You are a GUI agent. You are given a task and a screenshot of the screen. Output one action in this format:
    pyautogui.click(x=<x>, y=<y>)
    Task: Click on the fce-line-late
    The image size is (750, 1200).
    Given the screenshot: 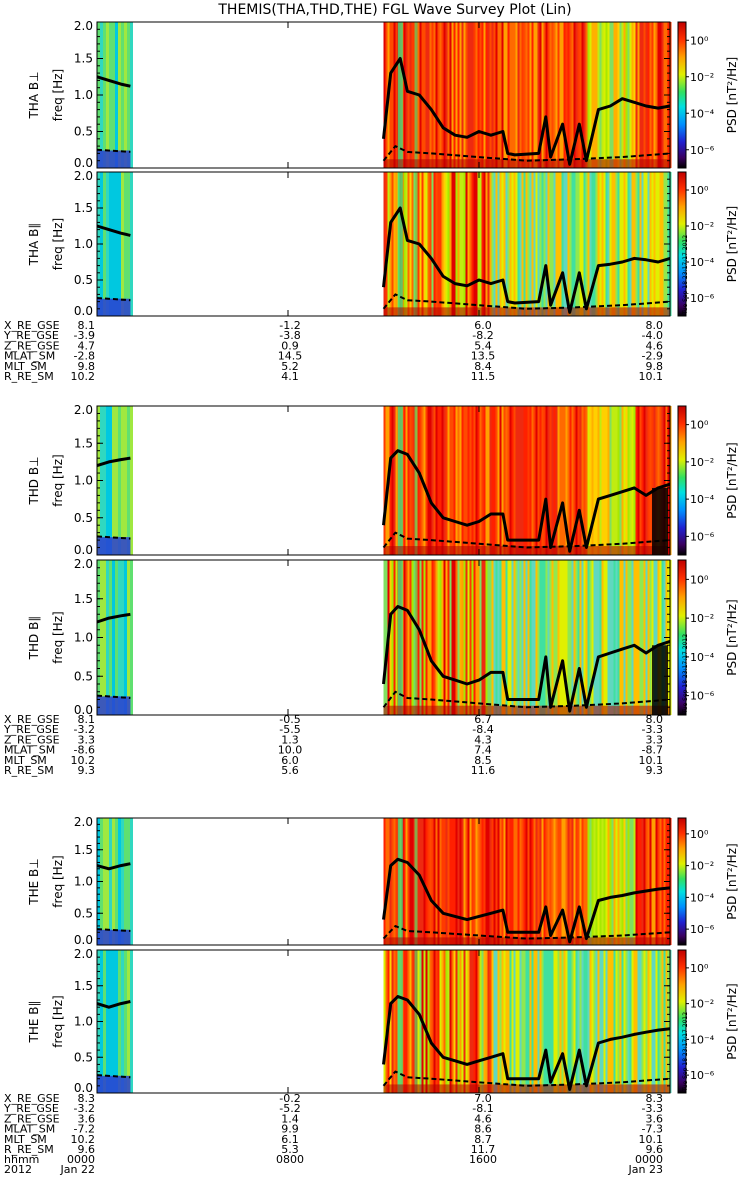 What is the action you would take?
    pyautogui.click(x=526, y=260)
    